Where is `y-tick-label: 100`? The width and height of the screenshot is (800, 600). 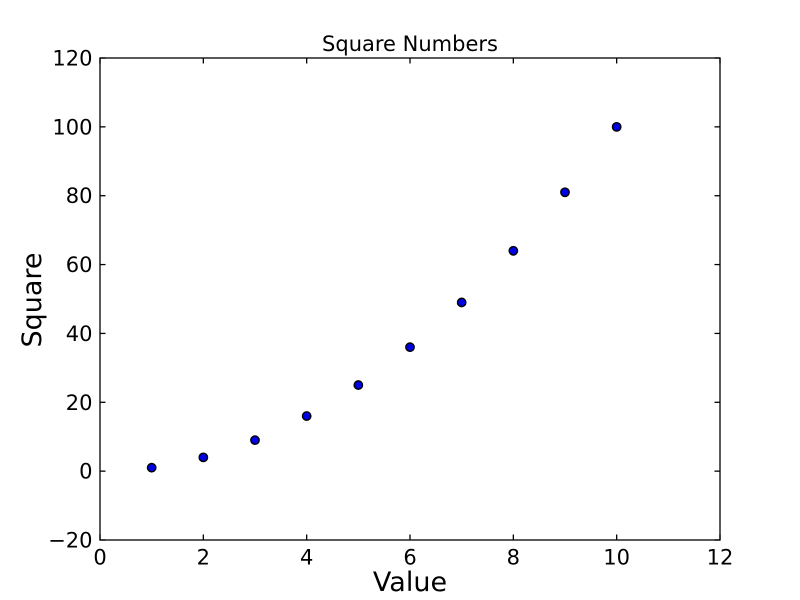 y-tick-label: 100 is located at coordinates (72, 127).